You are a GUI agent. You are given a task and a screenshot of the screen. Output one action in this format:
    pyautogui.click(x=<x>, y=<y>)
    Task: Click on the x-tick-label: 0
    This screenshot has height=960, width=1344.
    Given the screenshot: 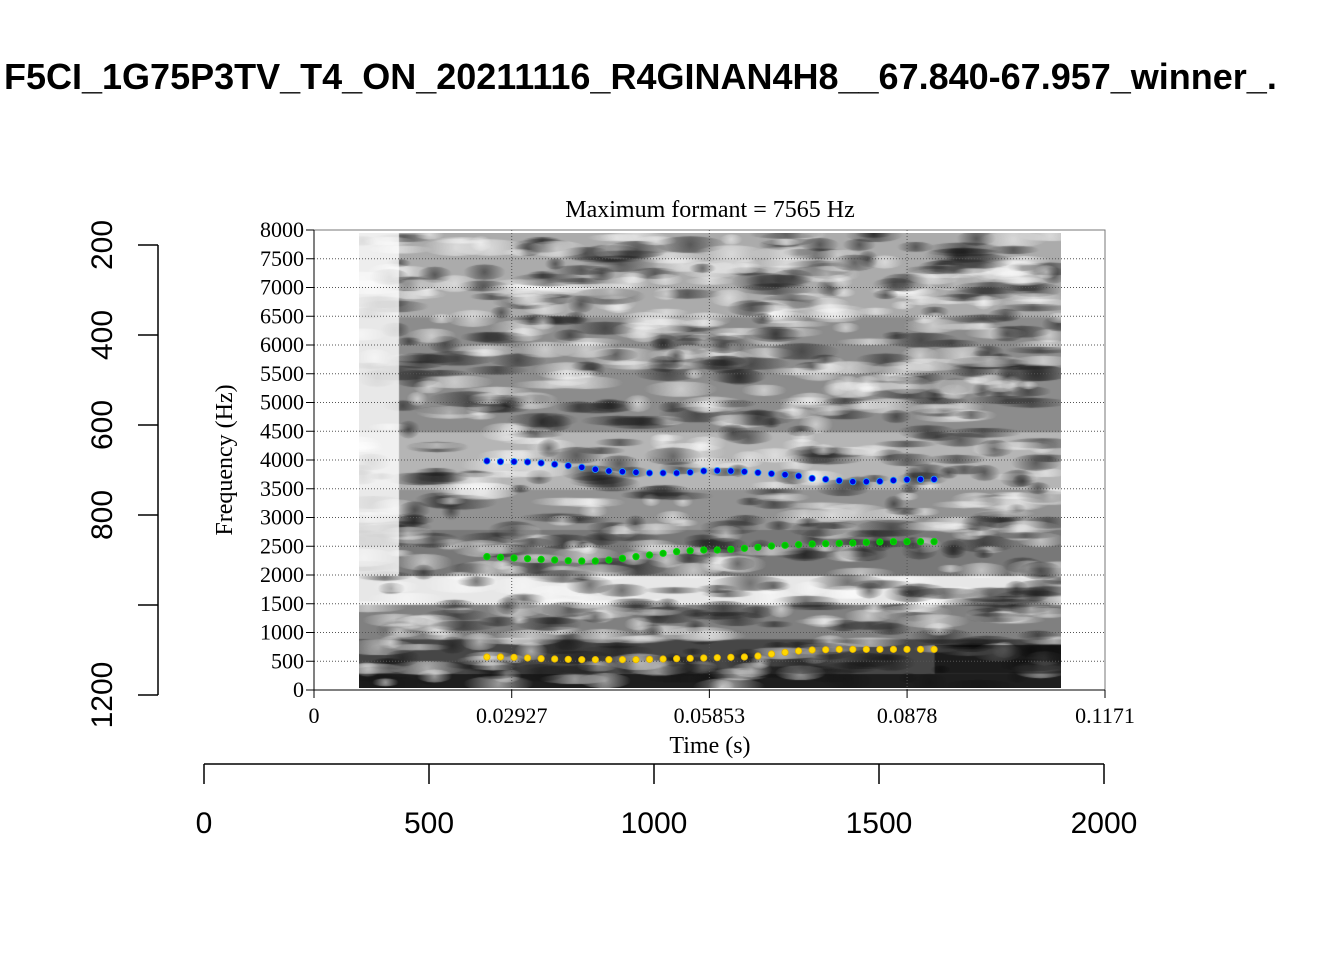 What is the action you would take?
    pyautogui.click(x=314, y=715)
    